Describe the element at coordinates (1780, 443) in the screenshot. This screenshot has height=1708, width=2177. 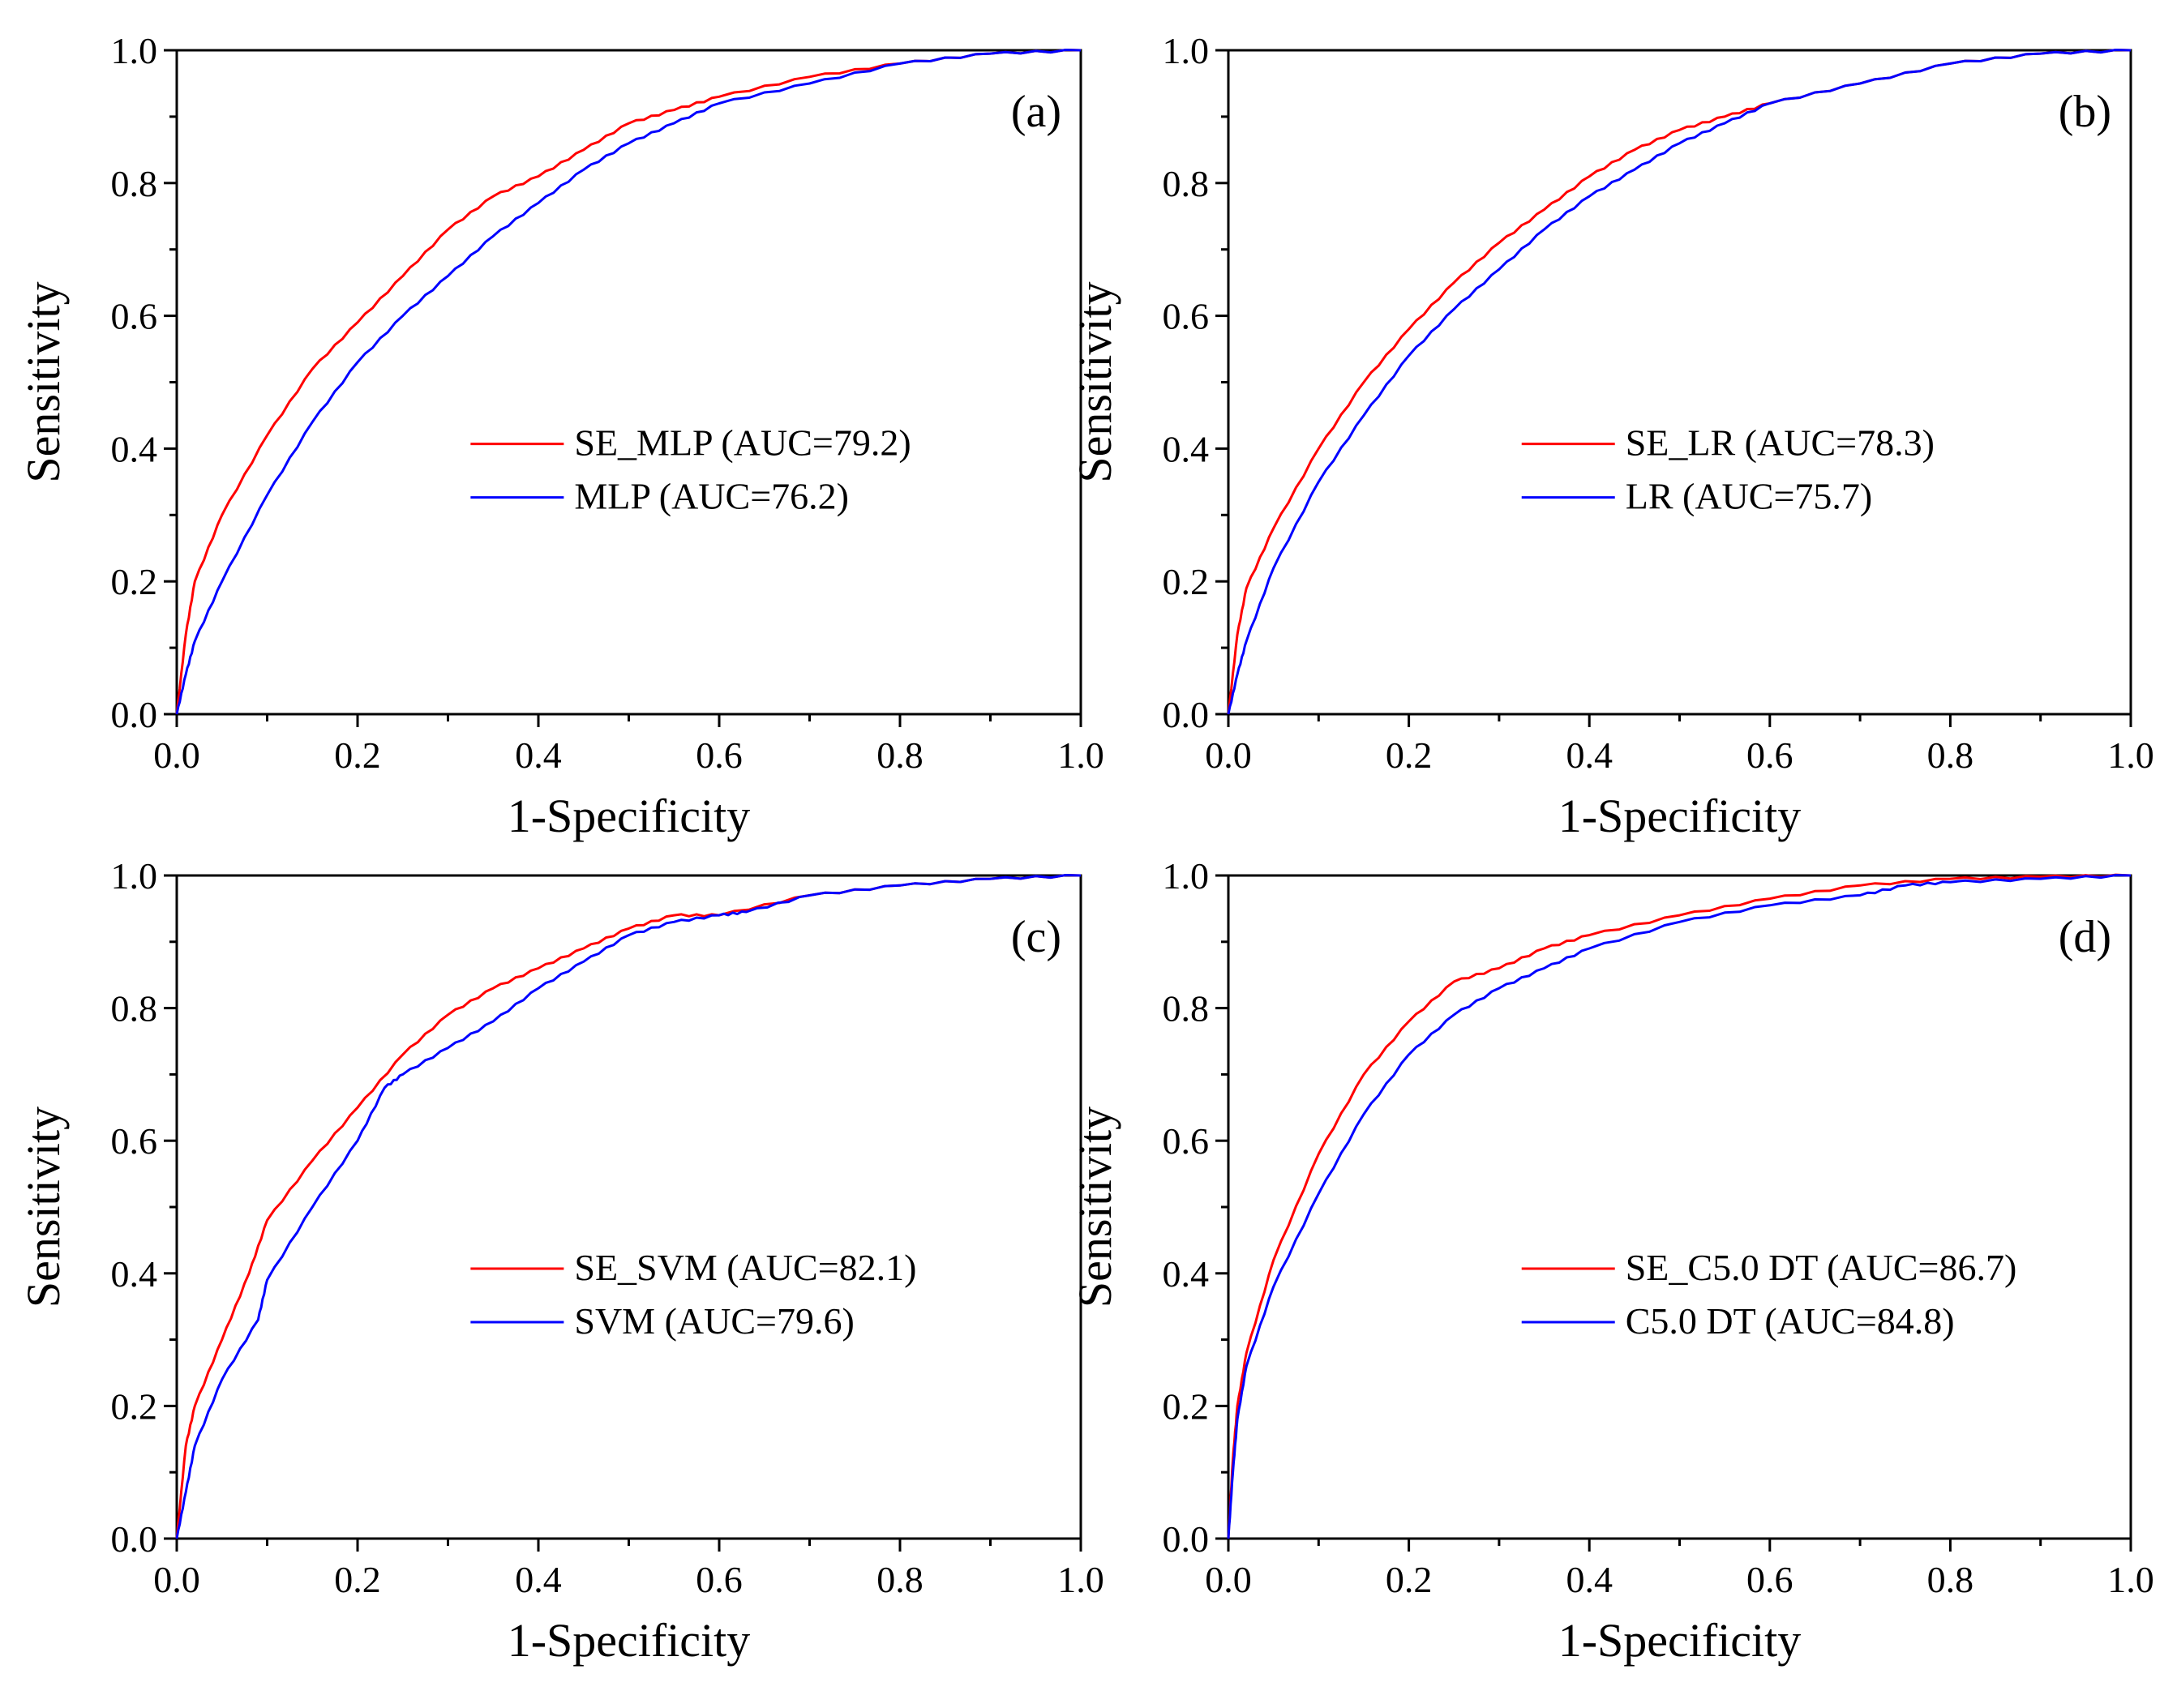
I see `legend-entry: SE_LR (AUC=78.3)` at that location.